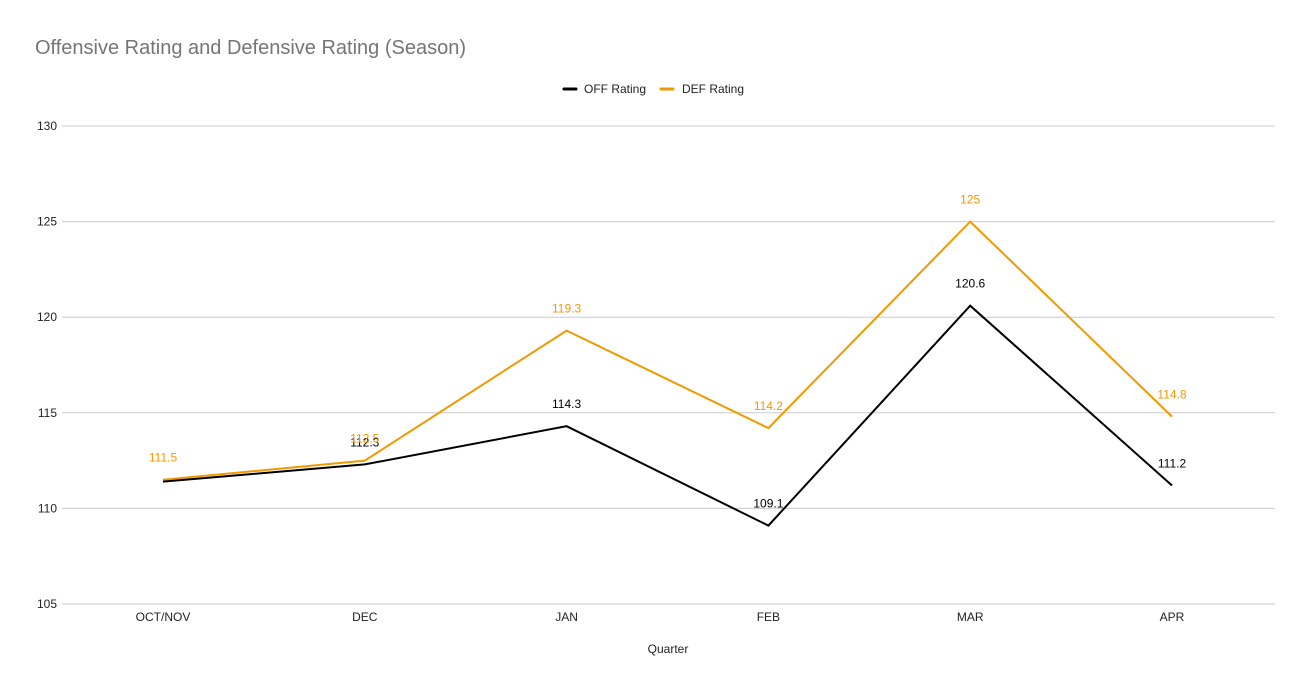 The image size is (1309, 691). Describe the element at coordinates (768, 406) in the screenshot. I see `data-label: 114.2` at that location.